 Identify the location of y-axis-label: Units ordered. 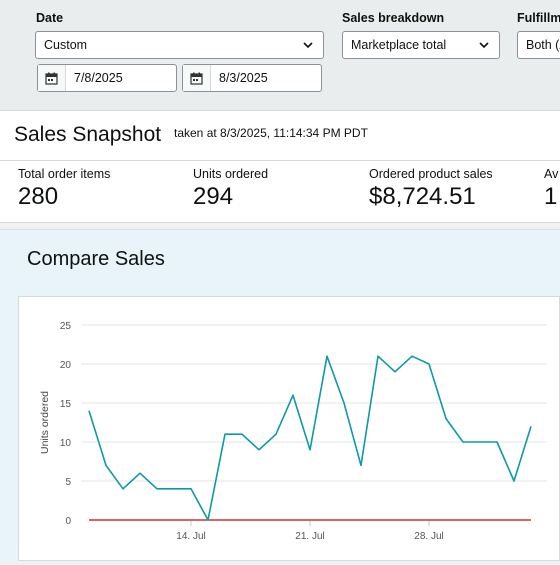
(45, 422).